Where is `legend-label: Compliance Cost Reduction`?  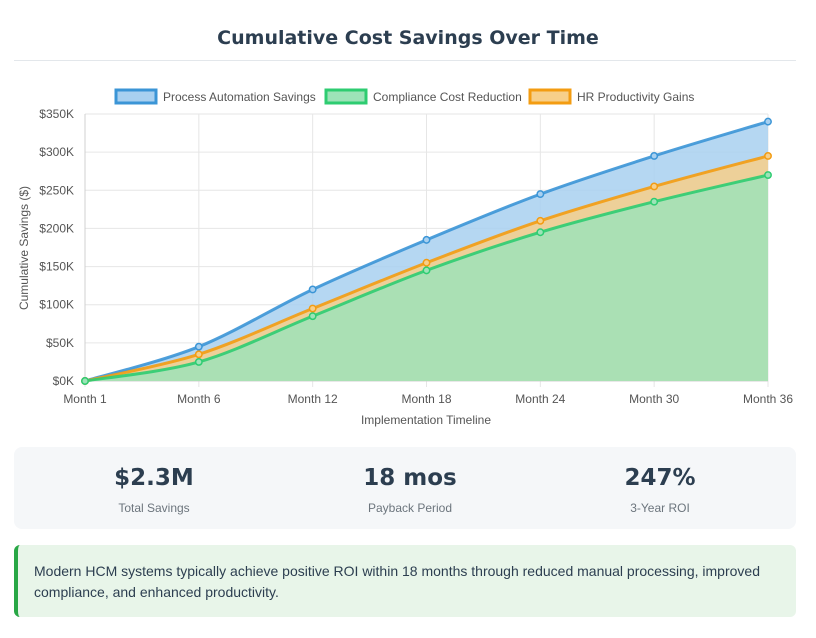 legend-label: Compliance Cost Reduction is located at coordinates (447, 97).